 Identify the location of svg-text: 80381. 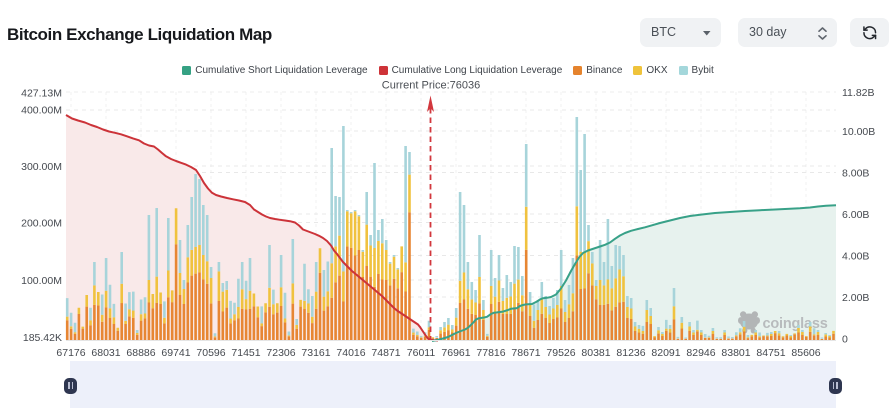
(595, 353).